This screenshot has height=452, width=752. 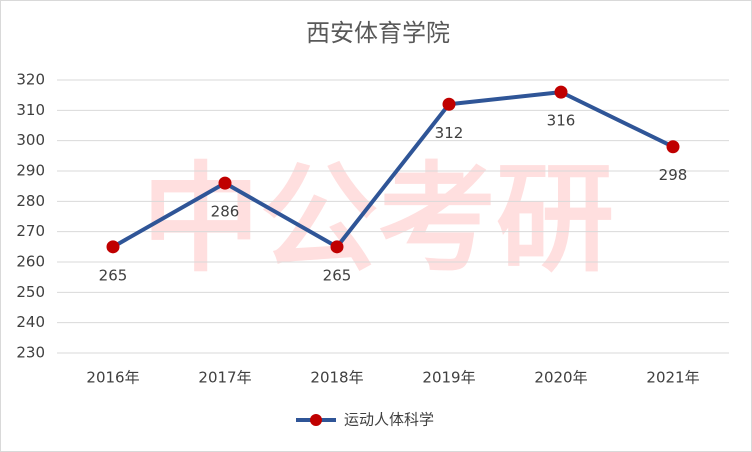 I want to click on y-tick-label: 300, so click(x=30, y=140).